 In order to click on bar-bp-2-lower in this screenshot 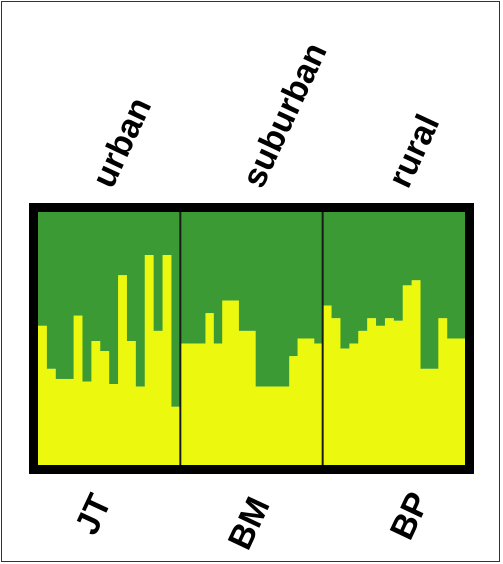, I will do `click(345, 406)`.